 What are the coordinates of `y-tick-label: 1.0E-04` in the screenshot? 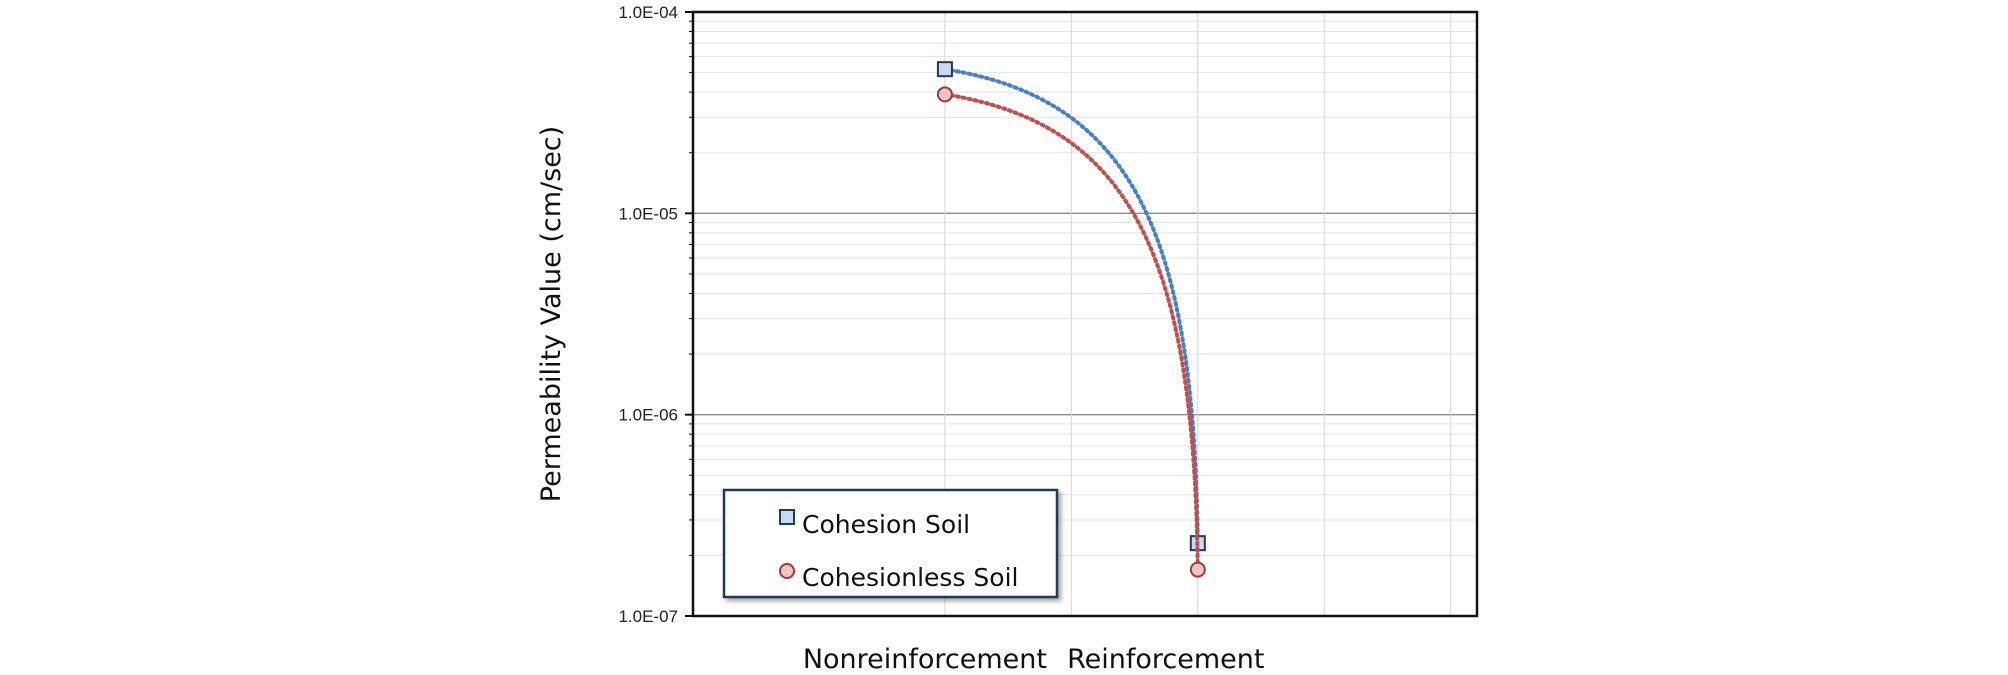 It's located at (648, 12).